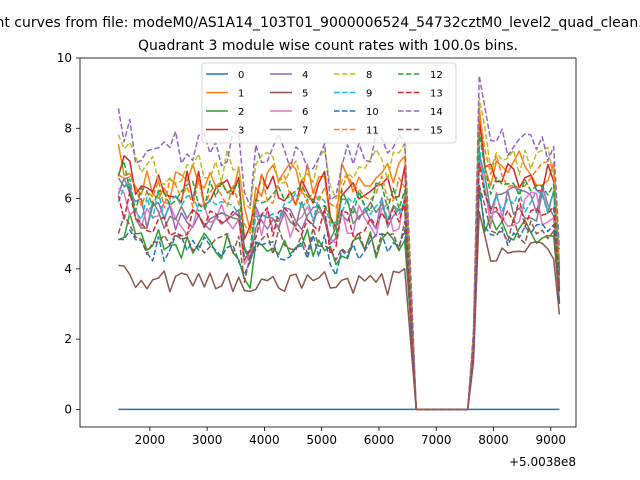 This screenshot has height=480, width=640. I want to click on legend-label-2: 2, so click(241, 112).